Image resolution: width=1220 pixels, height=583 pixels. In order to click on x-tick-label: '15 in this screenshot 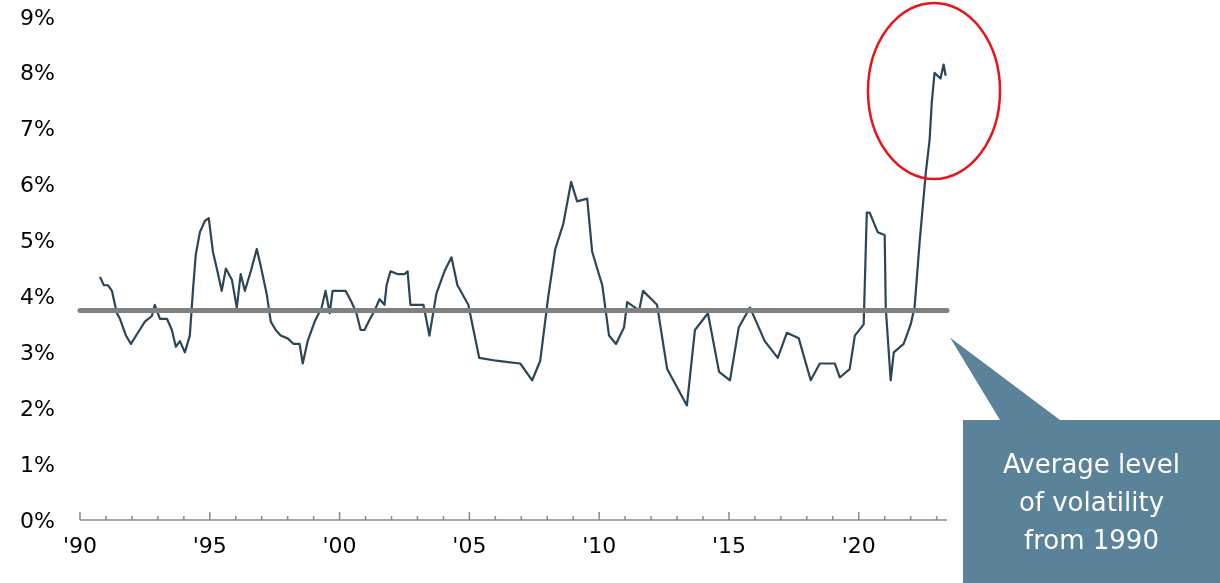, I will do `click(728, 545)`.